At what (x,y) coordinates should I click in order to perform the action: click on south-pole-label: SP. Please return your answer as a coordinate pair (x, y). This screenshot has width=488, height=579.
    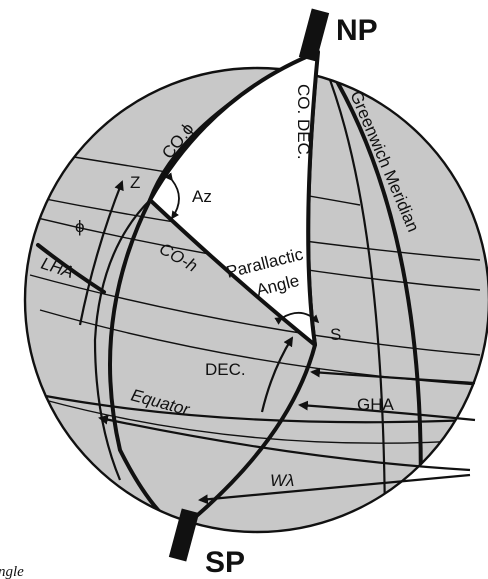
    Looking at the image, I should click on (225, 562).